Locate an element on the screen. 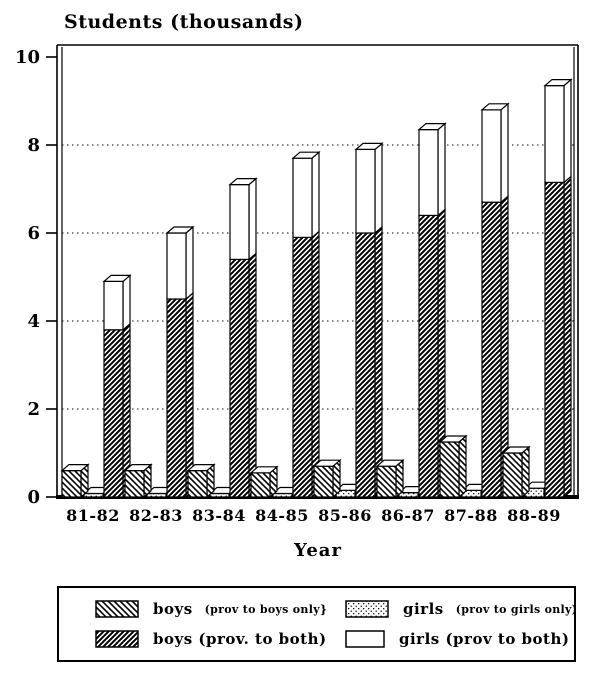 The height and width of the screenshot is (680, 610). legend-item-boys-both: boys (prov. to both) is located at coordinates (220, 639).